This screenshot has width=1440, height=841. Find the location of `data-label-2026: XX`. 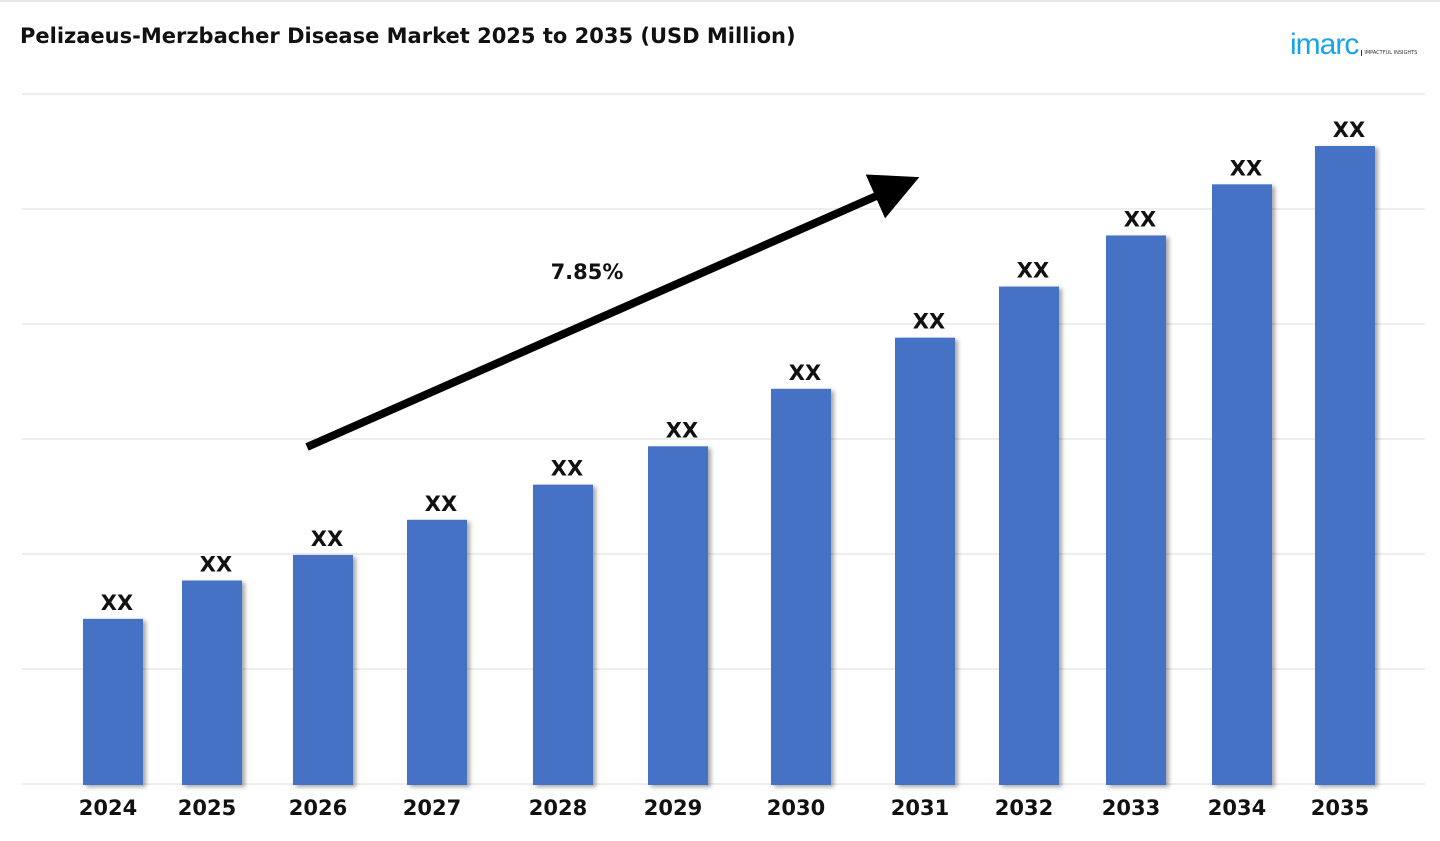

data-label-2026: XX is located at coordinates (327, 539).